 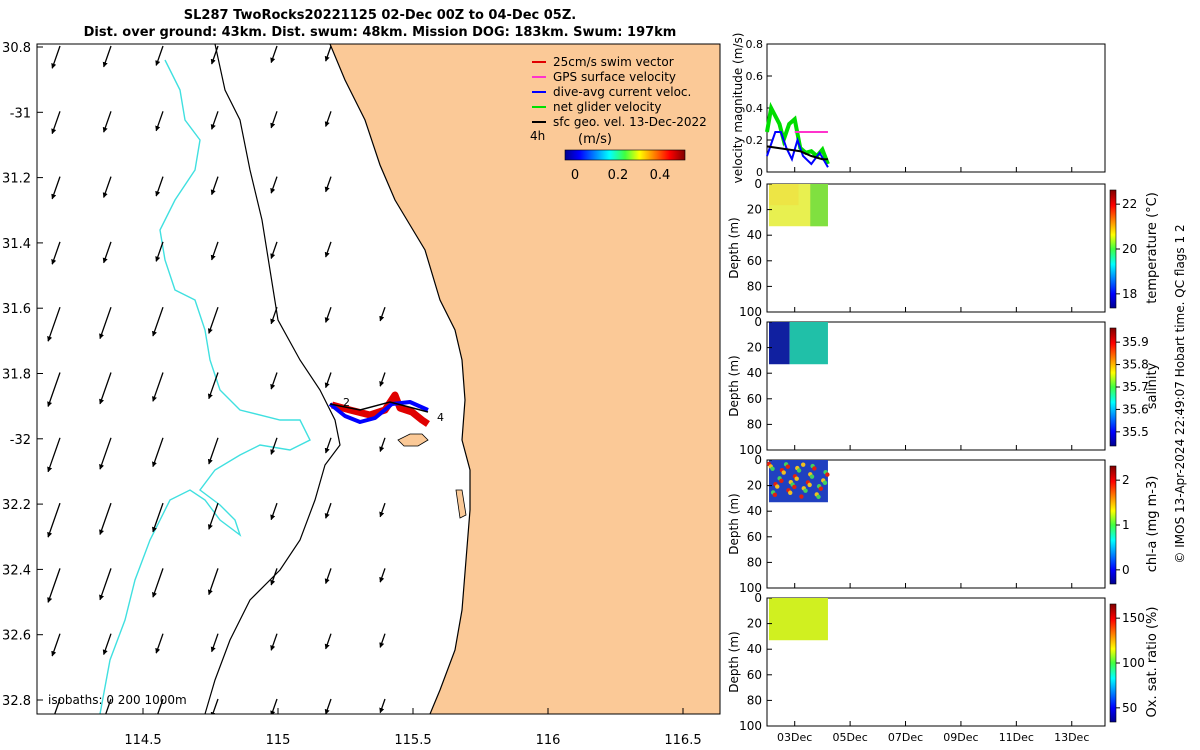 I want to click on lat-tick-label: 31.4, so click(x=16, y=244).